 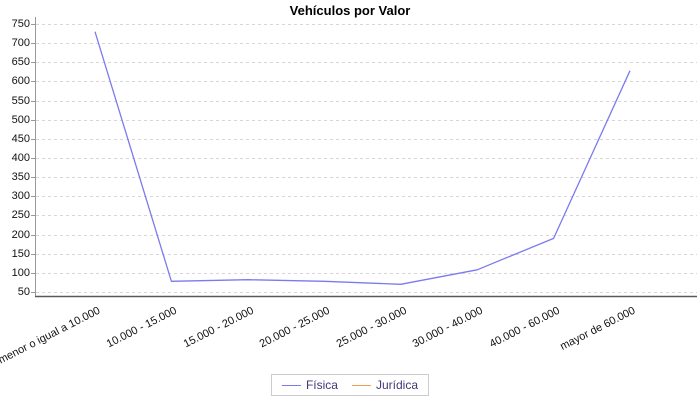 What do you see at coordinates (20, 195) in the screenshot?
I see `y-tick-label: 300` at bounding box center [20, 195].